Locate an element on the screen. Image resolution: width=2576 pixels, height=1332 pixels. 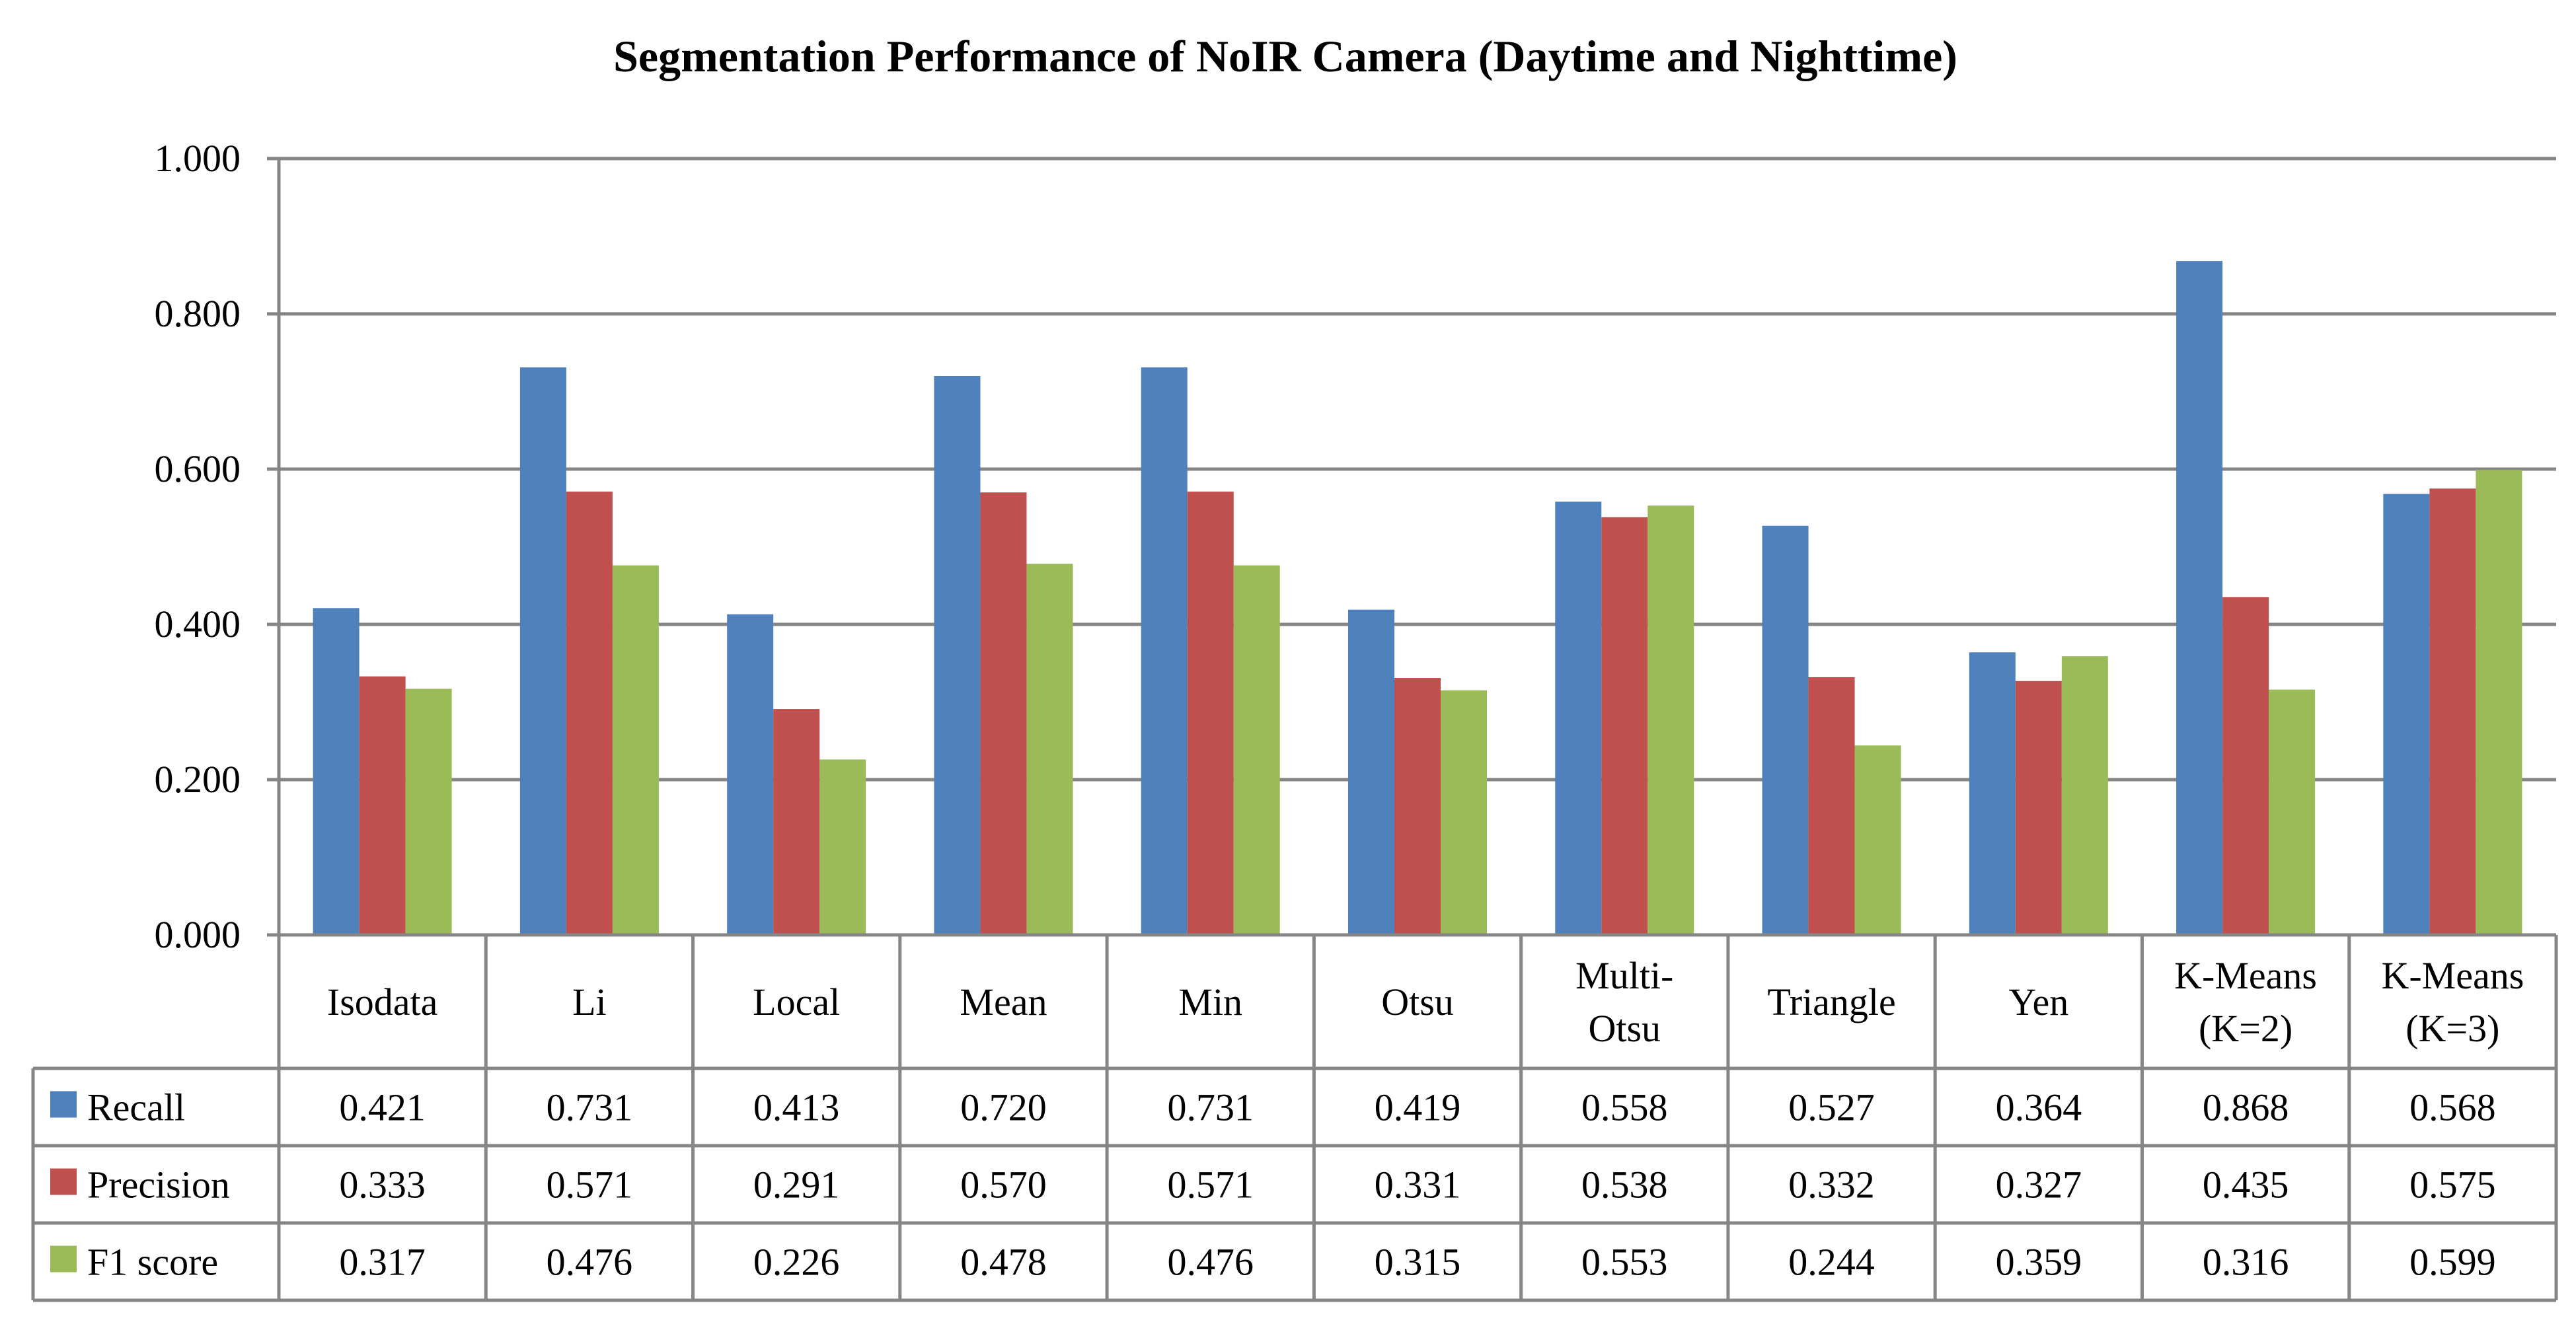
y-tick-label-3: 0.600 is located at coordinates (198, 469).